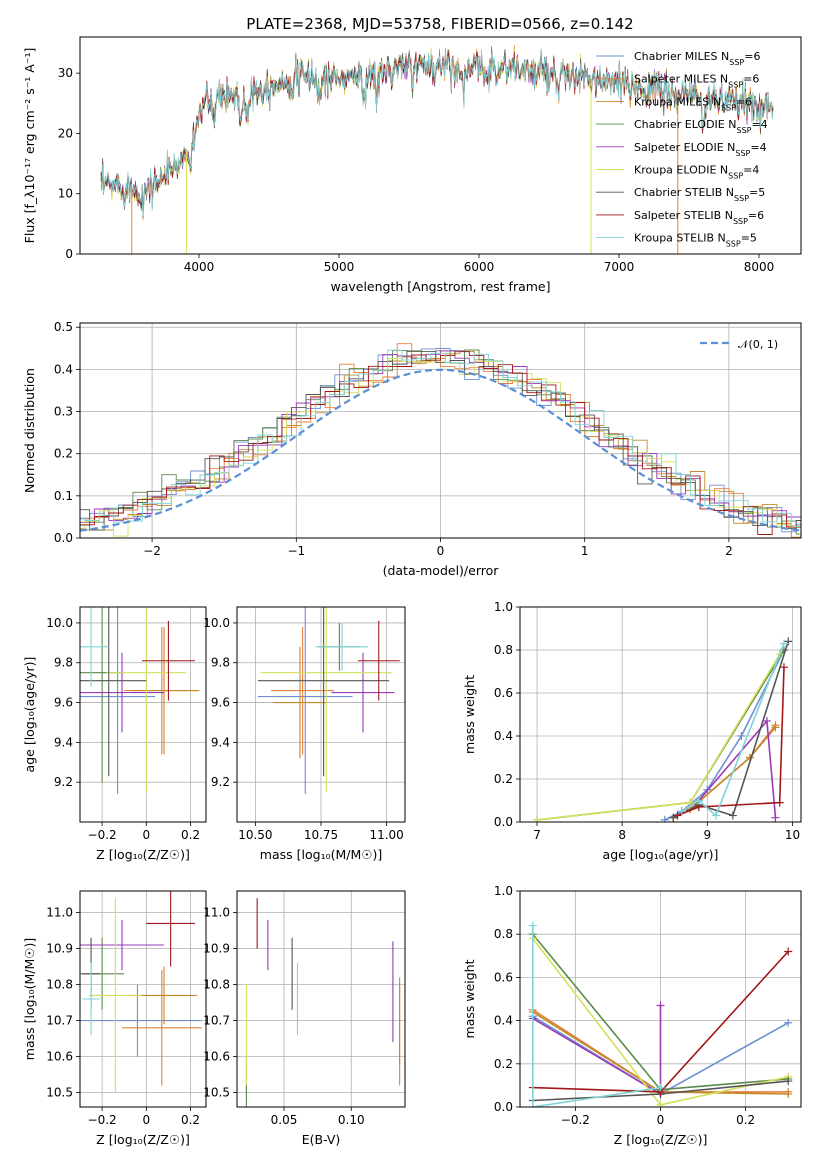 The image size is (819, 1170). I want to click on tick-label-y: 9.2, so click(63, 782).